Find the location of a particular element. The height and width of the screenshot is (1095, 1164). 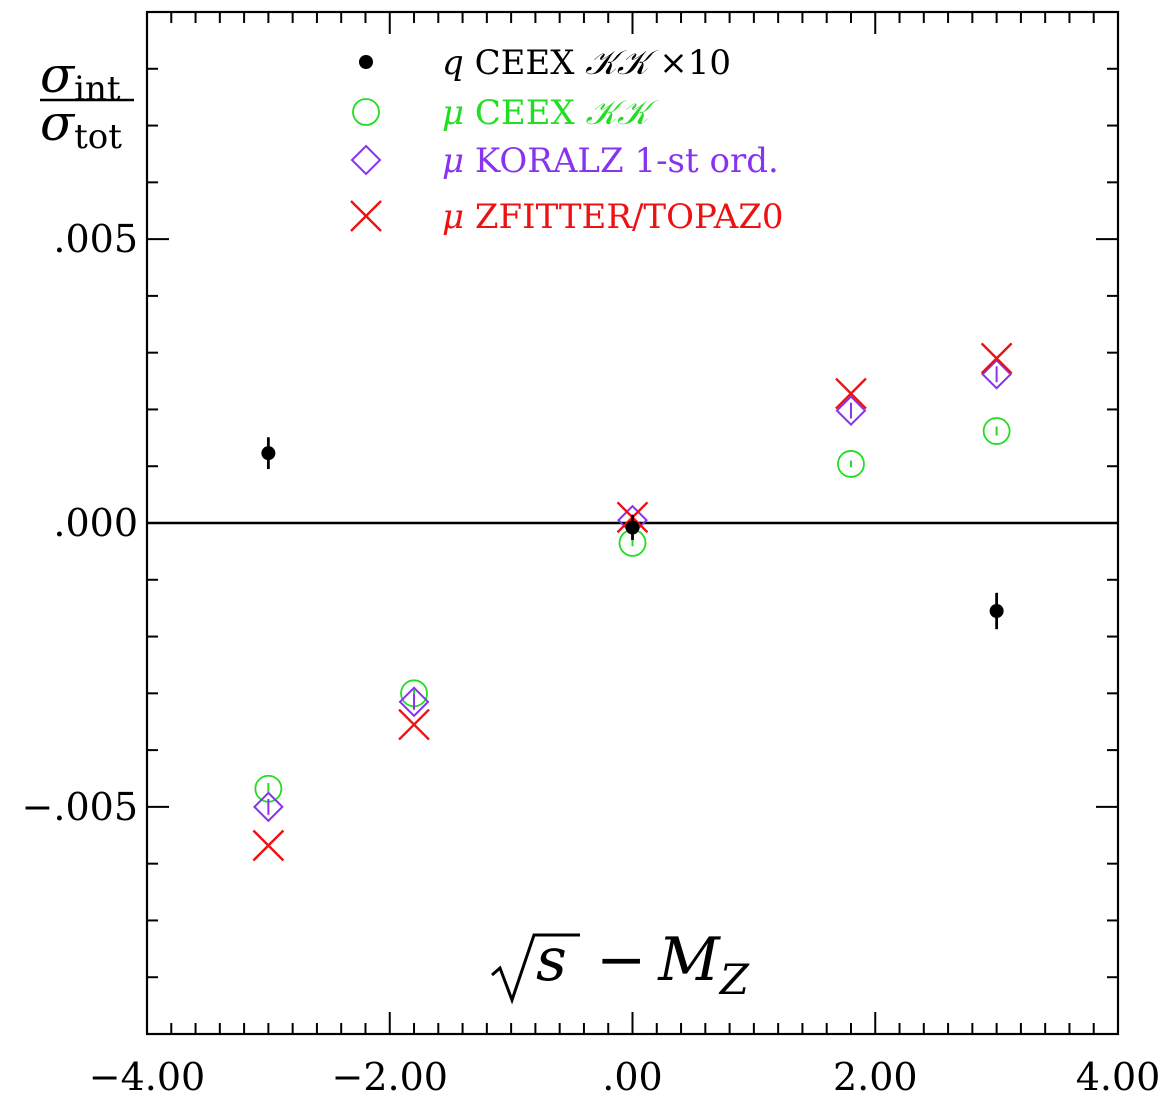

x-tick-label: 4.00 is located at coordinates (1118, 1075).